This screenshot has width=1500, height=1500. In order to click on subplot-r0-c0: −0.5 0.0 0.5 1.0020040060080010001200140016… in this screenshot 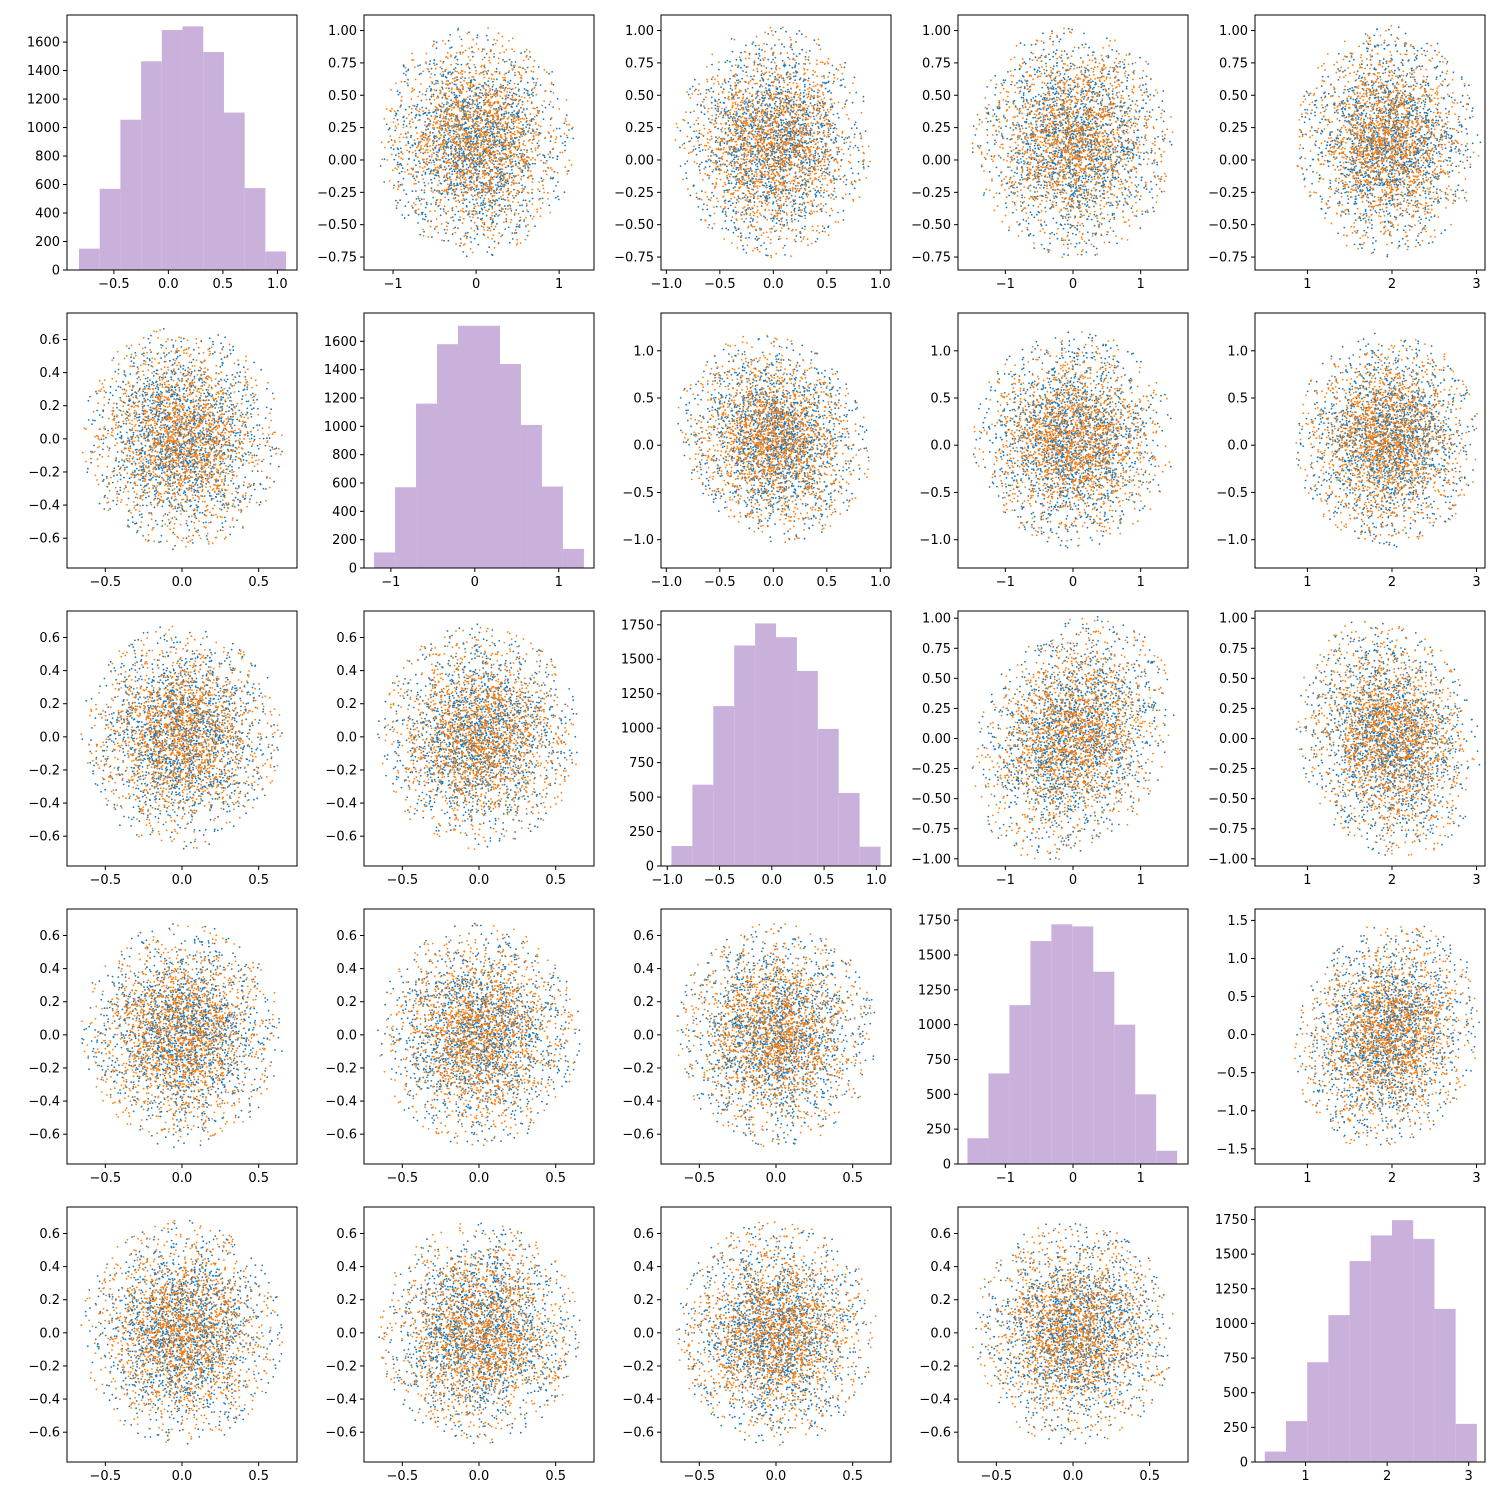, I will do `click(162, 153)`.